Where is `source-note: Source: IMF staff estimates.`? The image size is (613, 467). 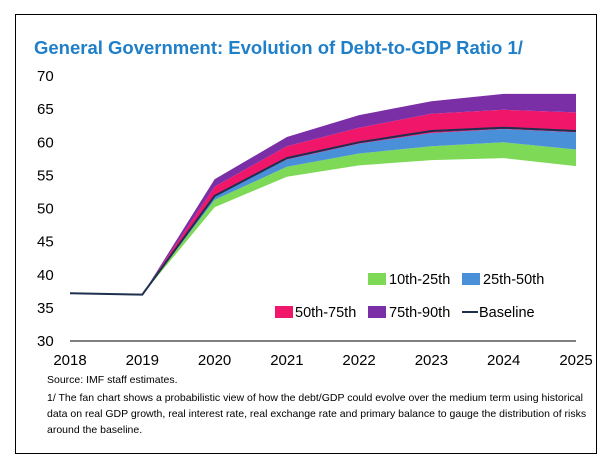 source-note: Source: IMF staff estimates. is located at coordinates (112, 380).